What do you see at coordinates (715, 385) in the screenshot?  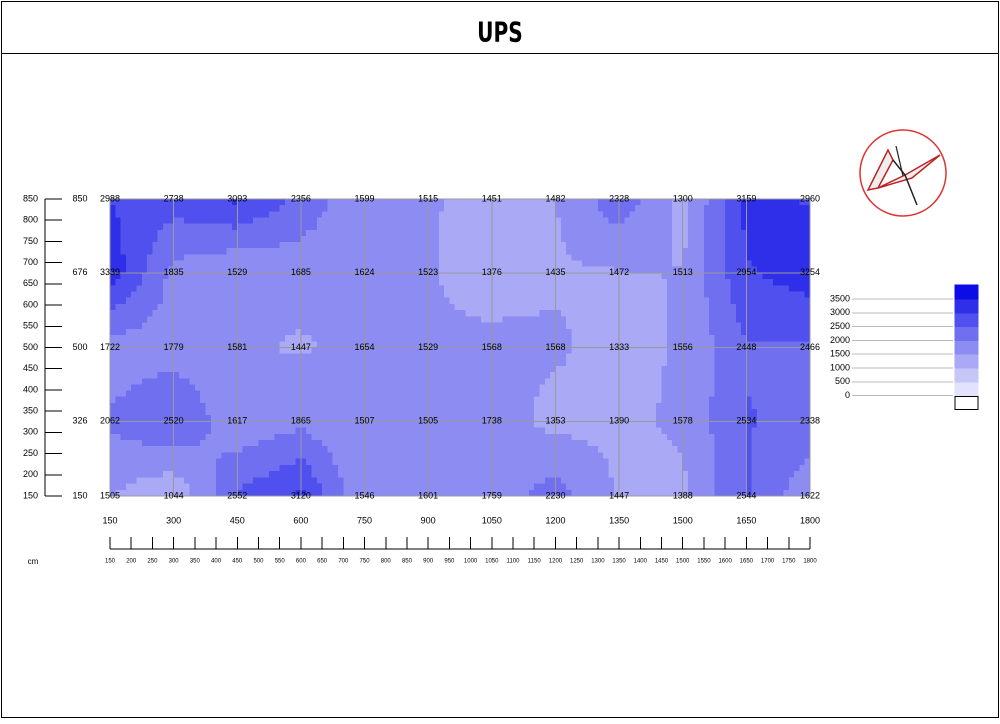 I see `contour-cell` at bounding box center [715, 385].